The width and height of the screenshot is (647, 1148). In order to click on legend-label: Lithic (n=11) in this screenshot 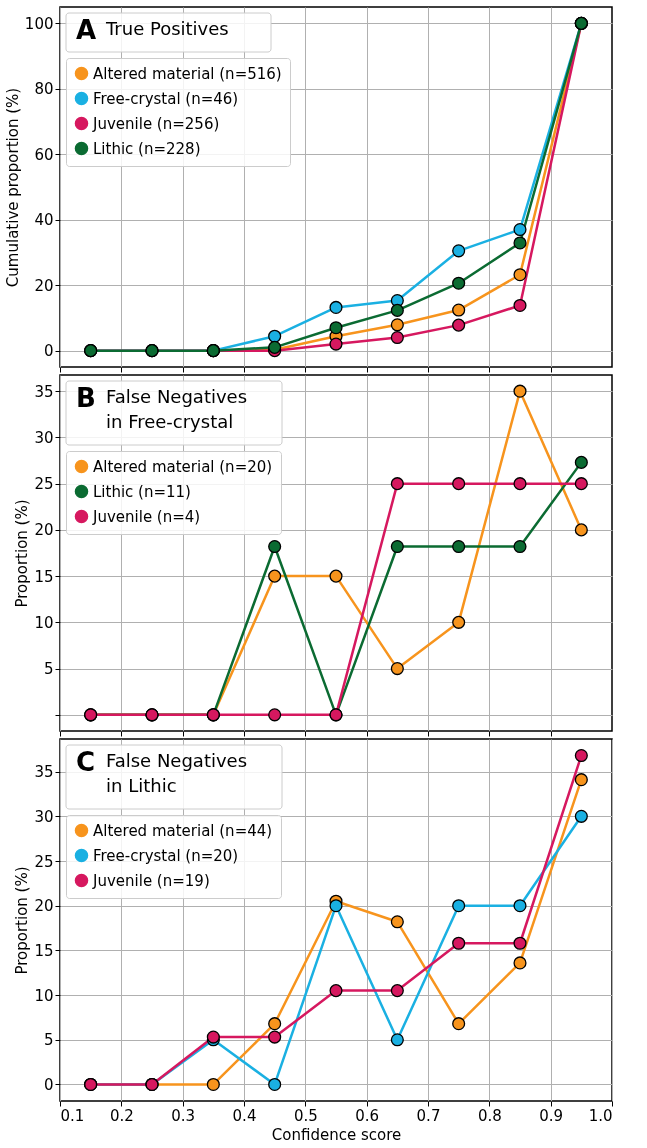, I will do `click(142, 491)`.